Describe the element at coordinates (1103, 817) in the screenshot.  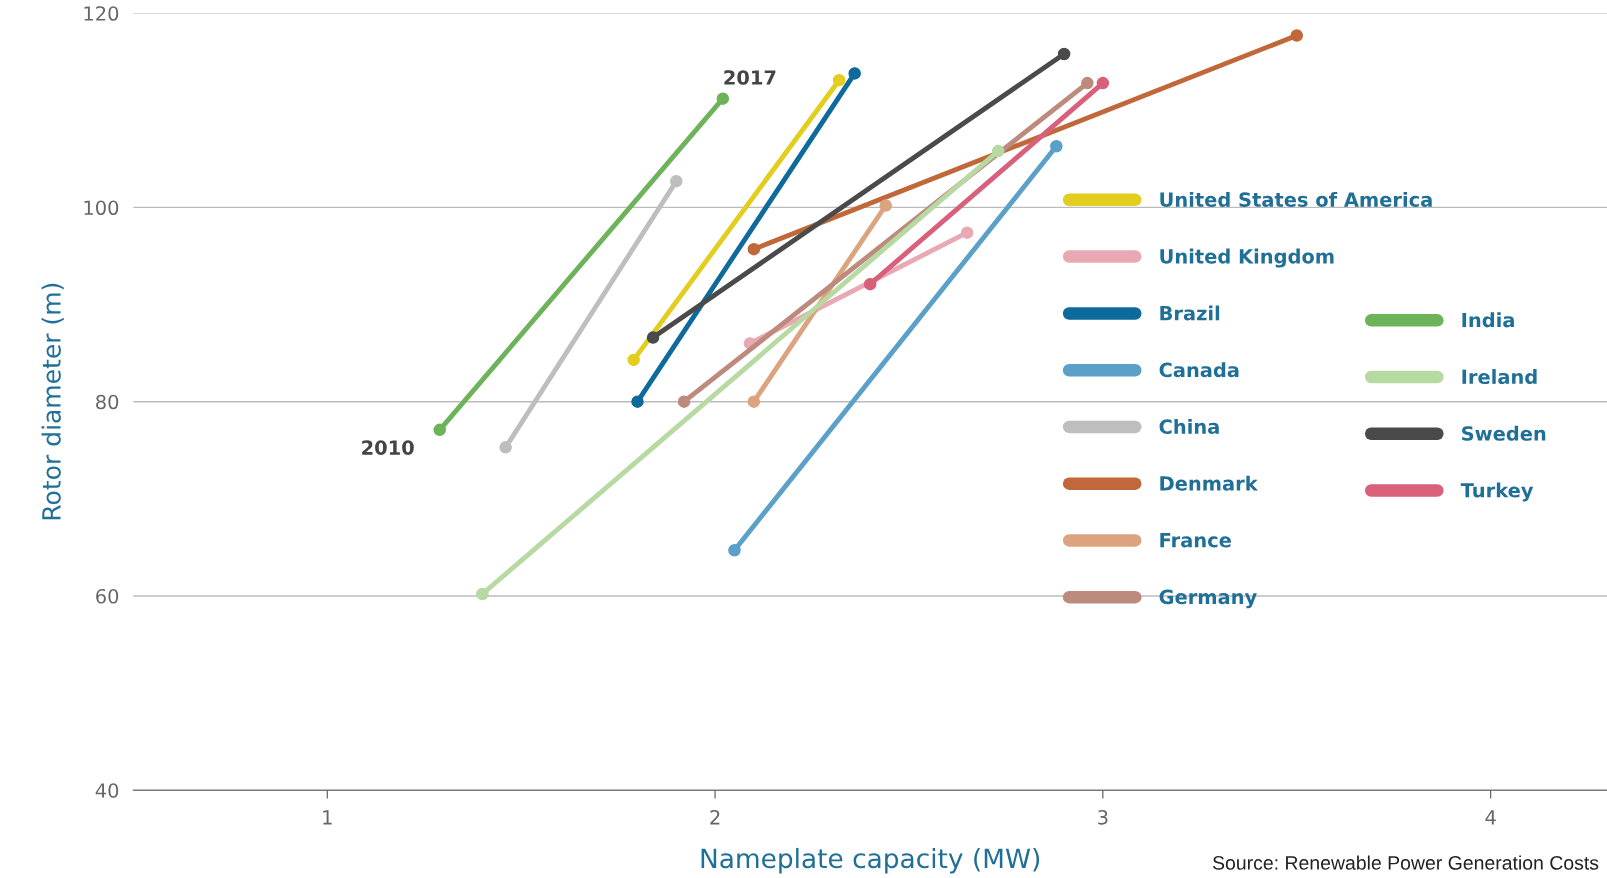
I see `x-tick-label: 3` at that location.